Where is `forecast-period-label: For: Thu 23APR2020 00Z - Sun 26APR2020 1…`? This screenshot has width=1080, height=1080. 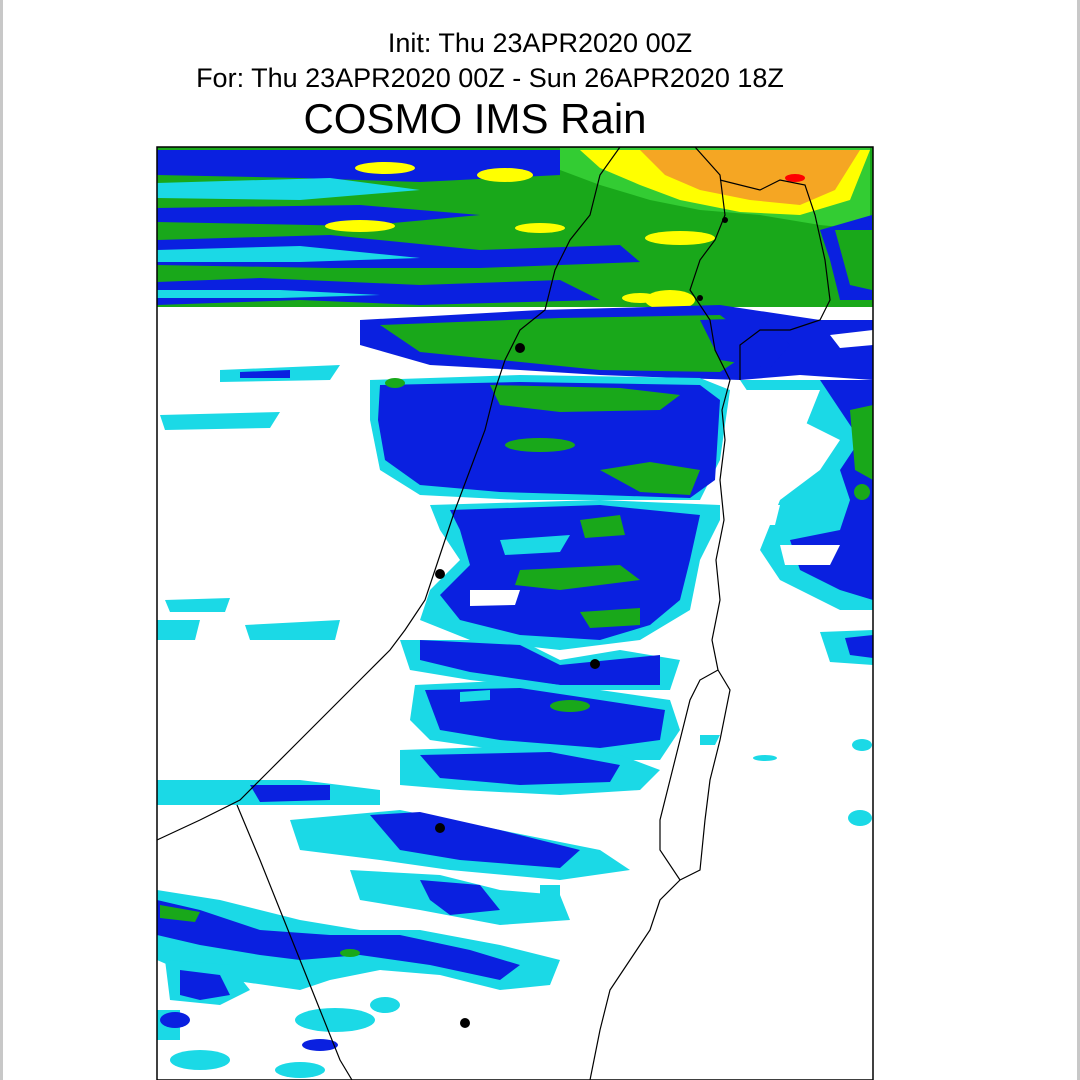 forecast-period-label: For: Thu 23APR2020 00Z - Sun 26APR2020 1… is located at coordinates (490, 78).